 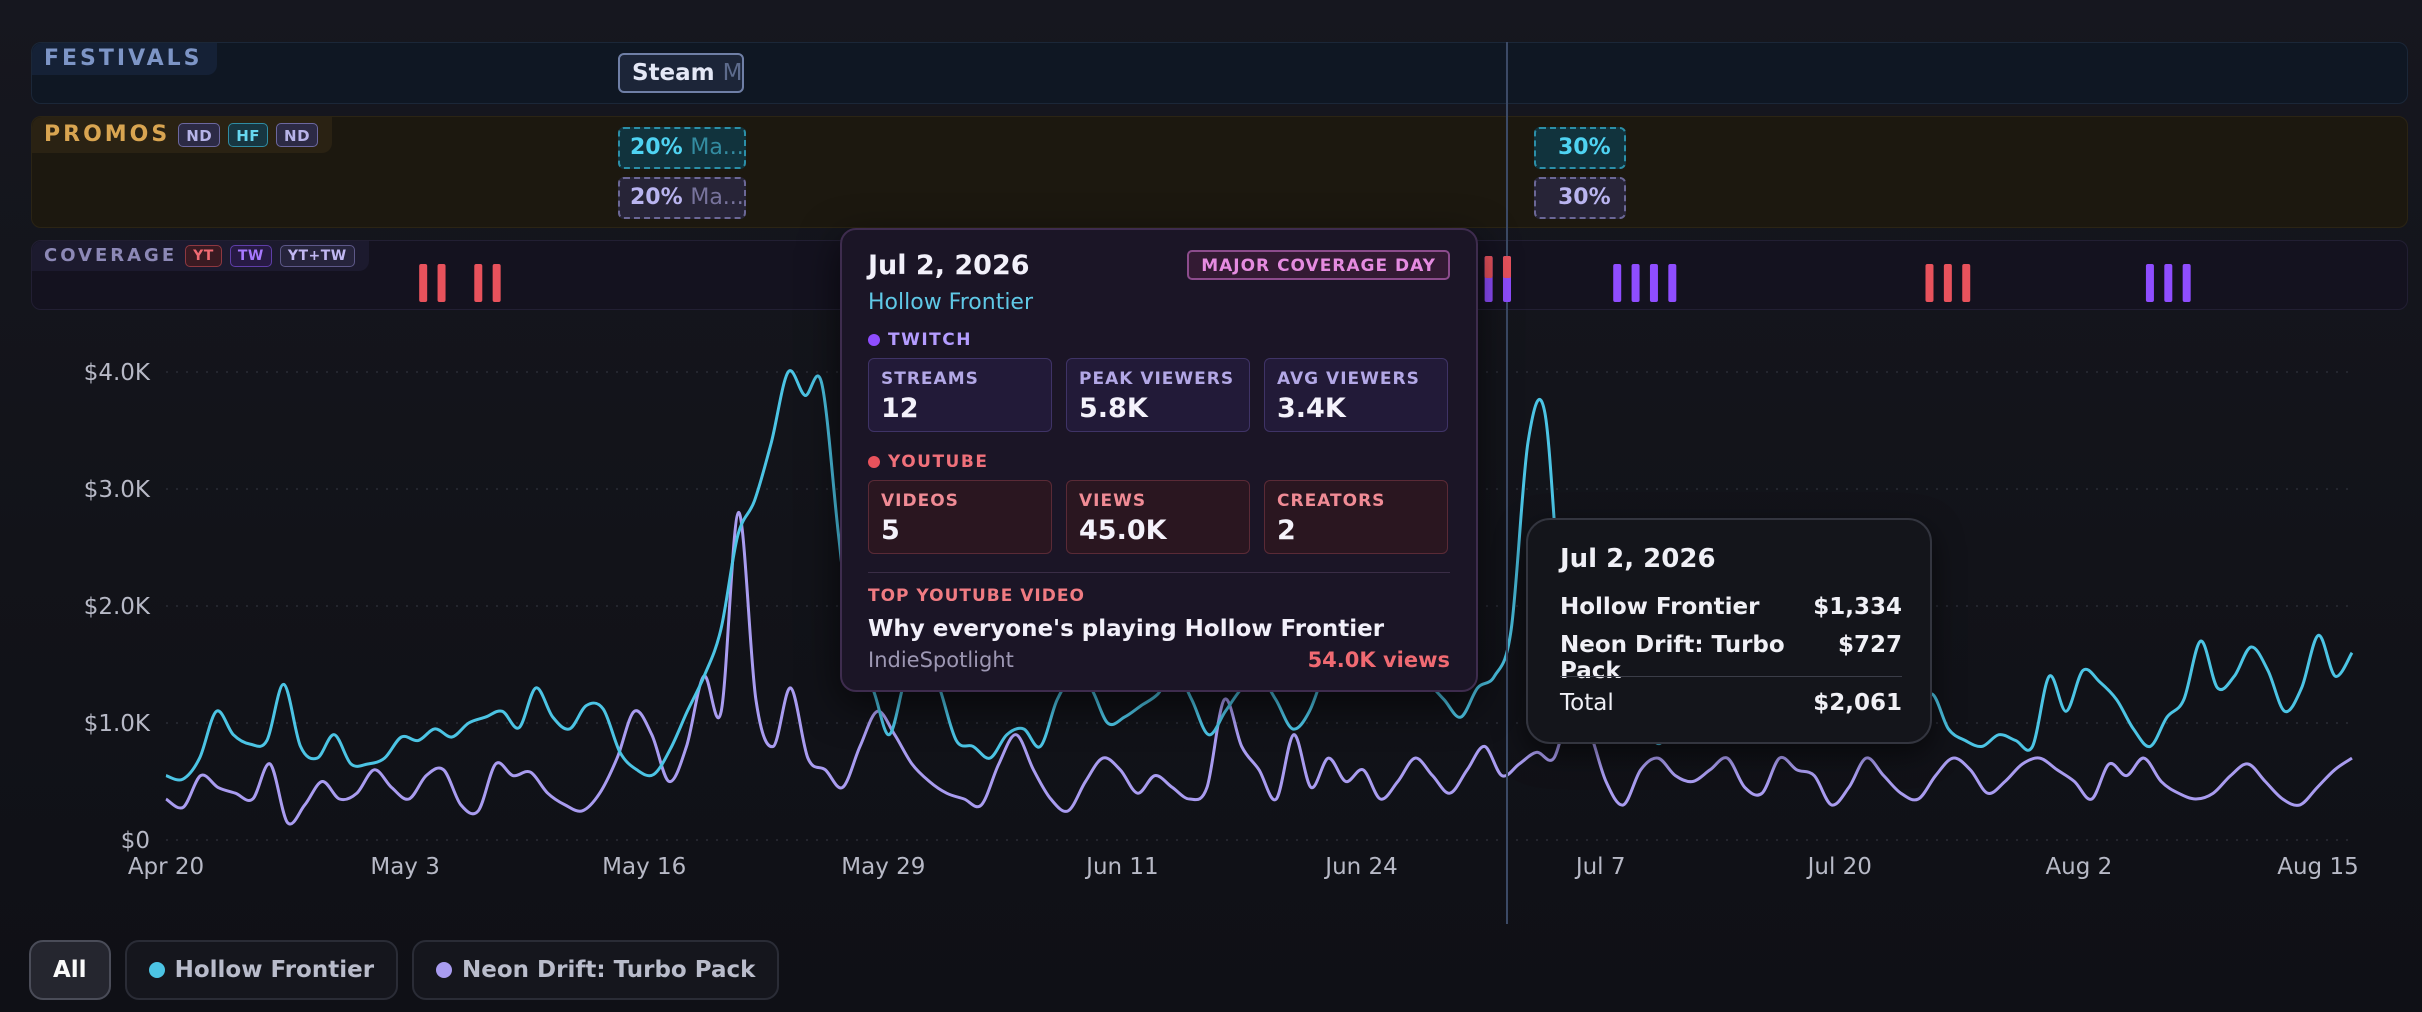 I want to click on twitch-section-label: TWITCH, so click(x=920, y=340).